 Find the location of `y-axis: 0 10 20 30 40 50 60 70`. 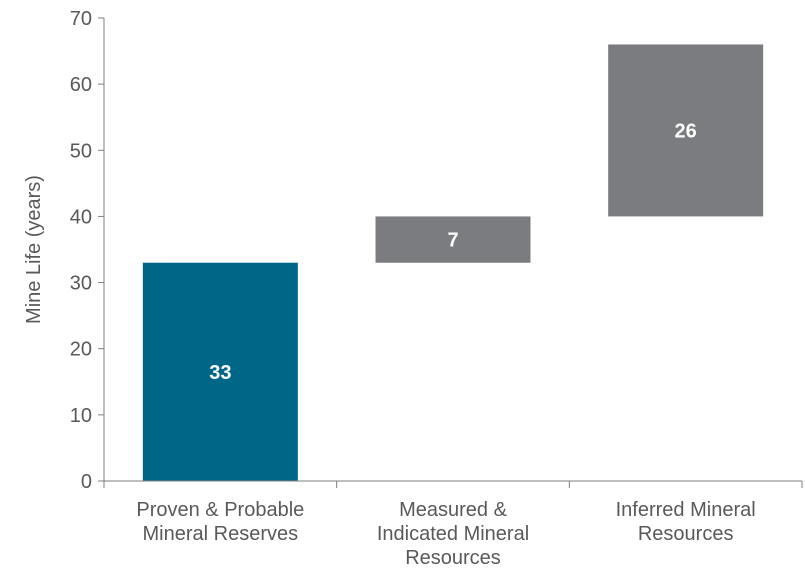

y-axis: 0 10 20 30 40 50 60 70 is located at coordinates (87, 250).